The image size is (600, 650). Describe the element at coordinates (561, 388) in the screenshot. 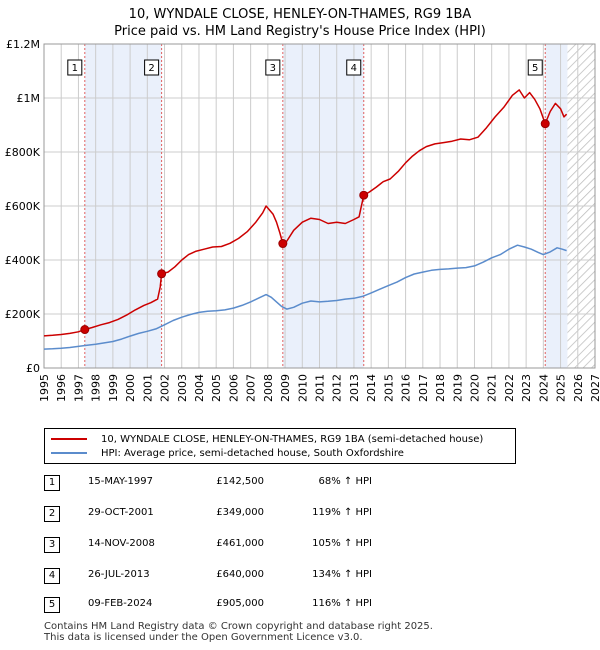

I see `x-tick-label: 2025` at that location.